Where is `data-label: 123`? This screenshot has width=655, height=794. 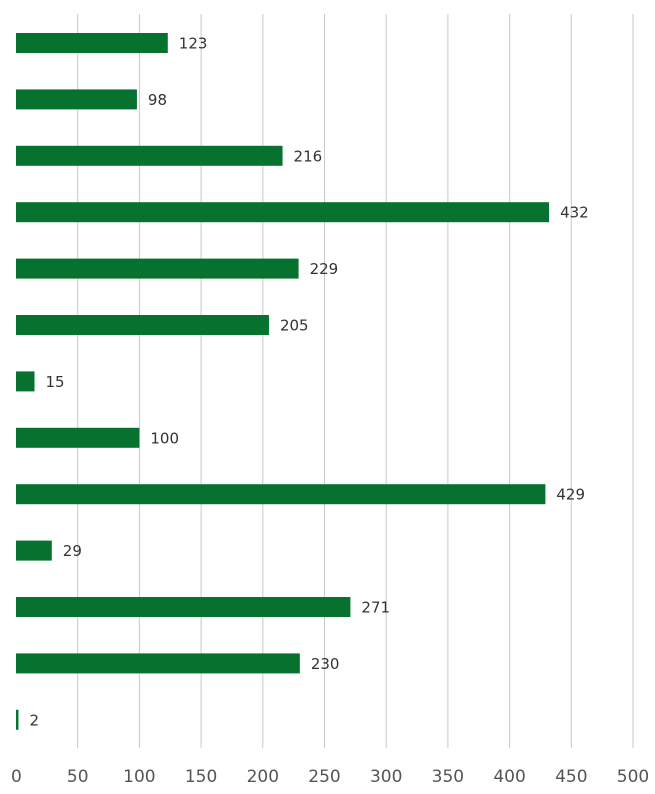 data-label: 123 is located at coordinates (193, 44).